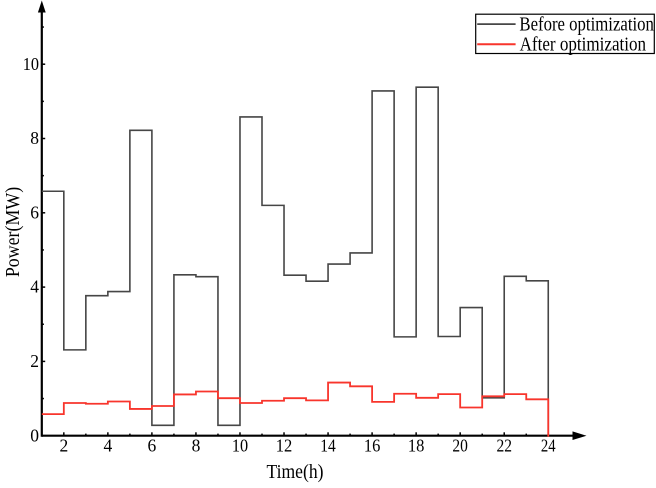  What do you see at coordinates (504, 446) in the screenshot?
I see `svg-text: 22` at bounding box center [504, 446].